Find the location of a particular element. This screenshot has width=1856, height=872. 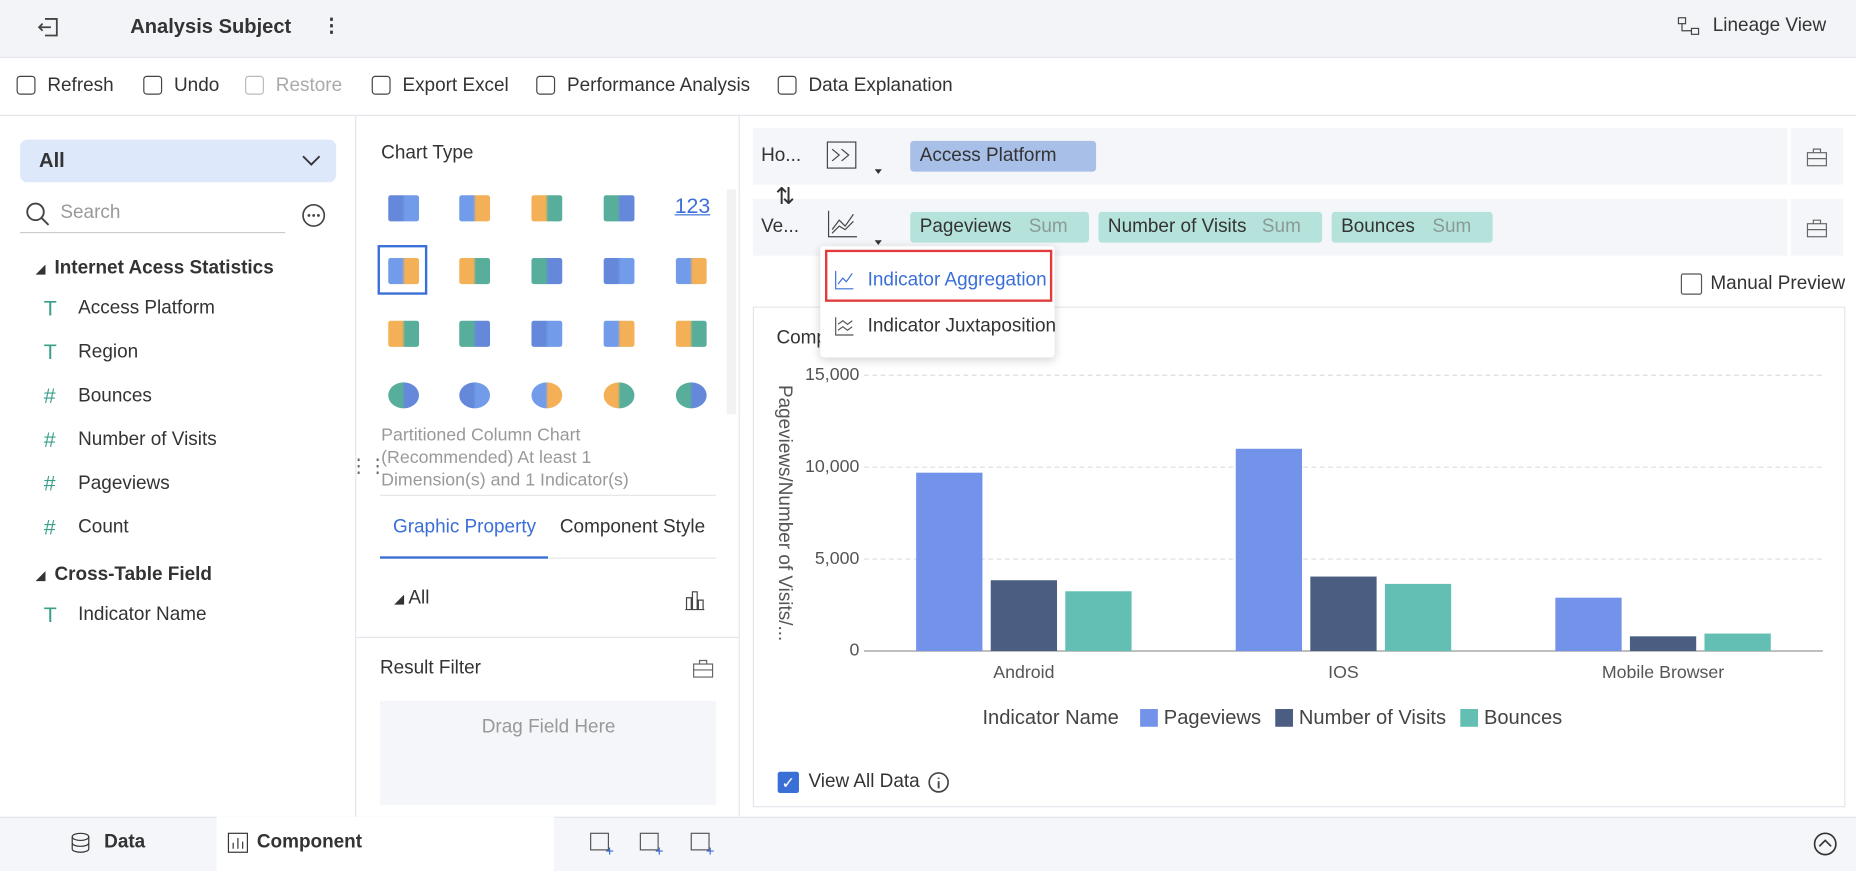

y-tick-label: 0 is located at coordinates (854, 650).